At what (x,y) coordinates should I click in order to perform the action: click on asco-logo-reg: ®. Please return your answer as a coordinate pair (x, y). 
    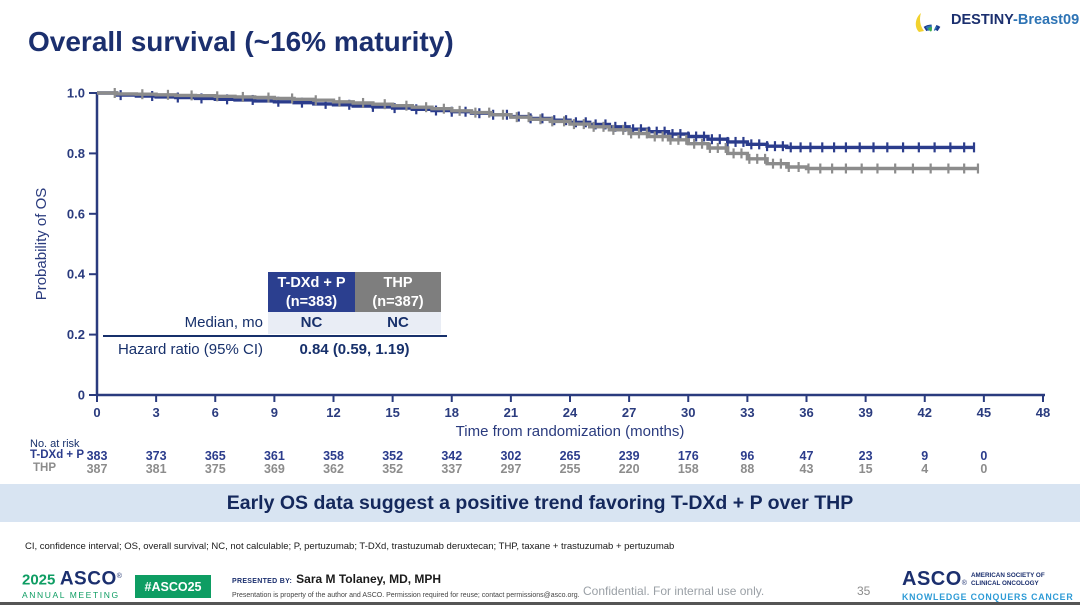
    Looking at the image, I should click on (964, 583).